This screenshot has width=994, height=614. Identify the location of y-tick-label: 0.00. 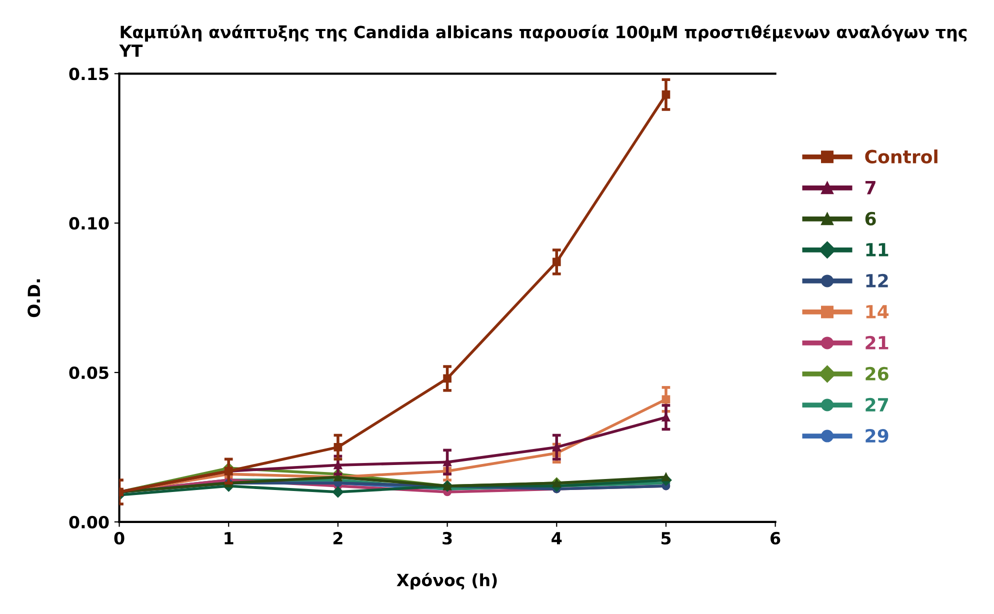
(89, 522).